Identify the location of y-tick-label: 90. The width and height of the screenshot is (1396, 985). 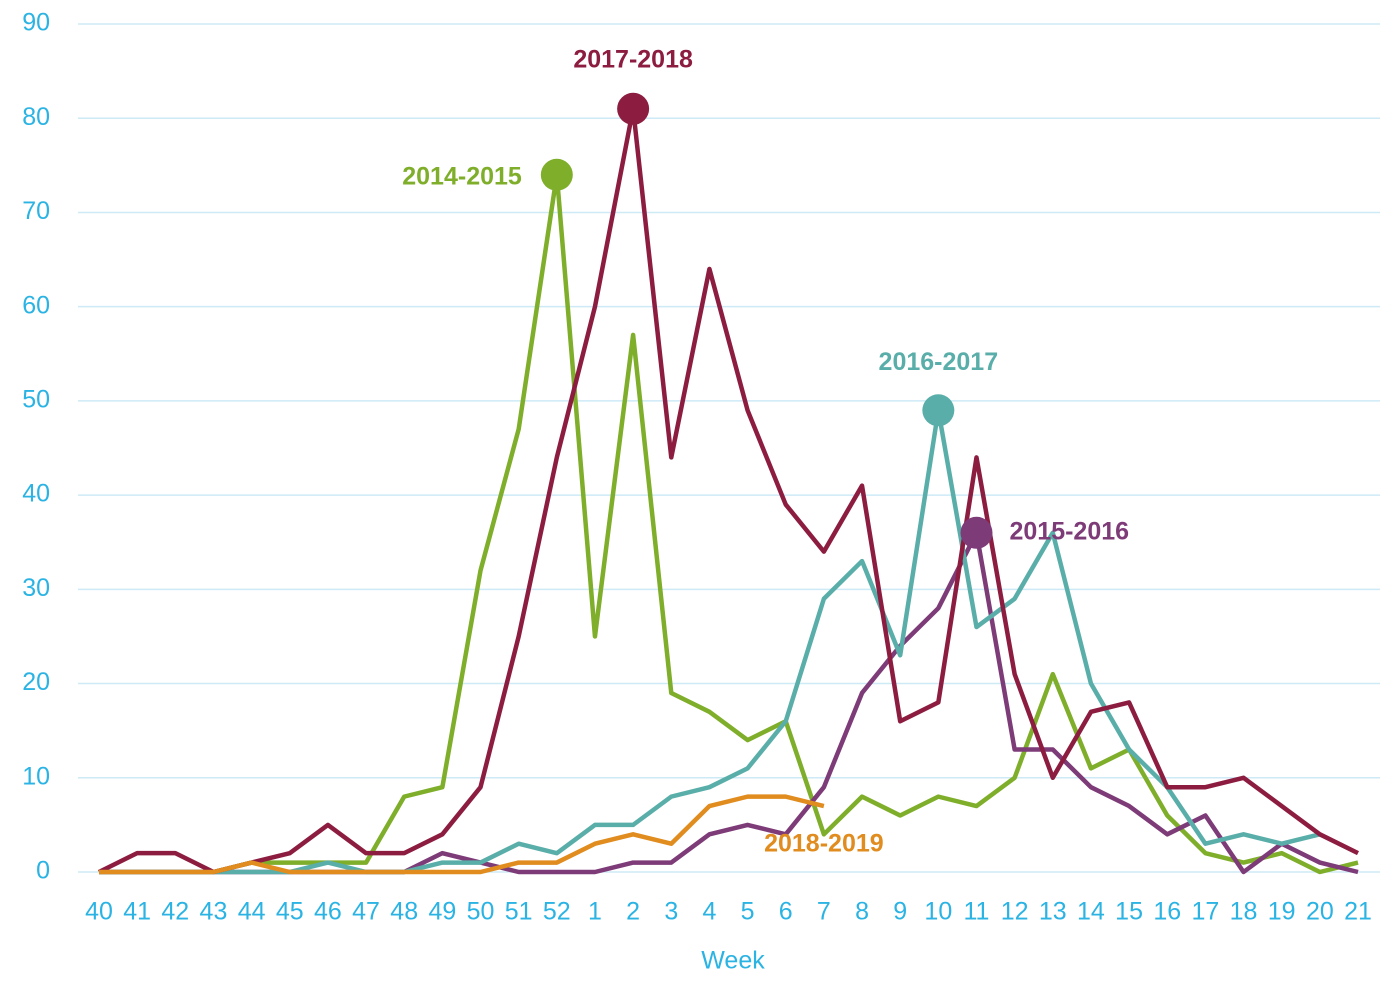
(36, 23).